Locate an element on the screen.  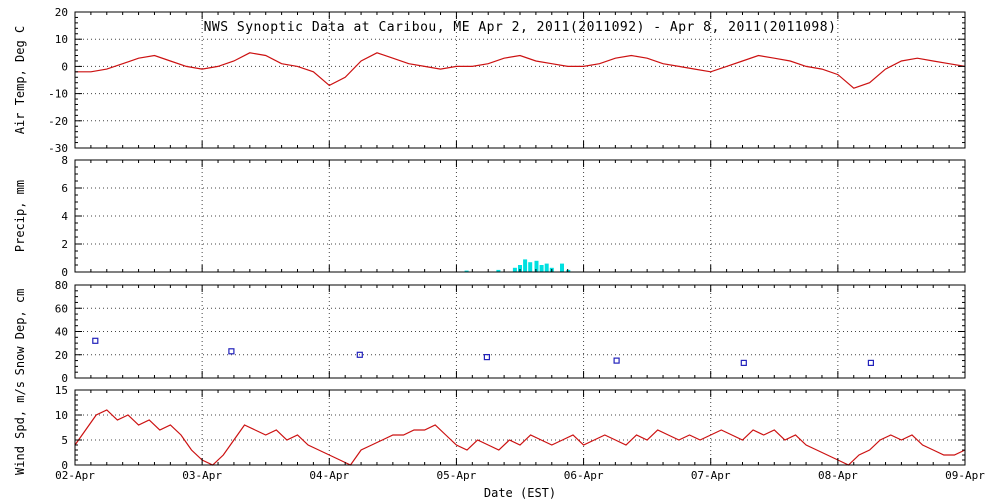
y-tick-label: 4 is located at coordinates (64, 216).